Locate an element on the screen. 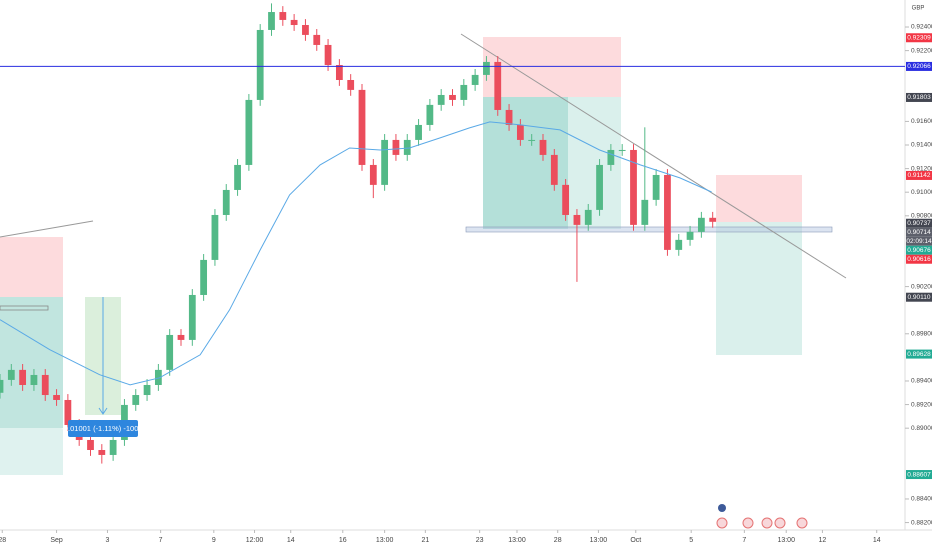  events is located at coordinates (762, 516).